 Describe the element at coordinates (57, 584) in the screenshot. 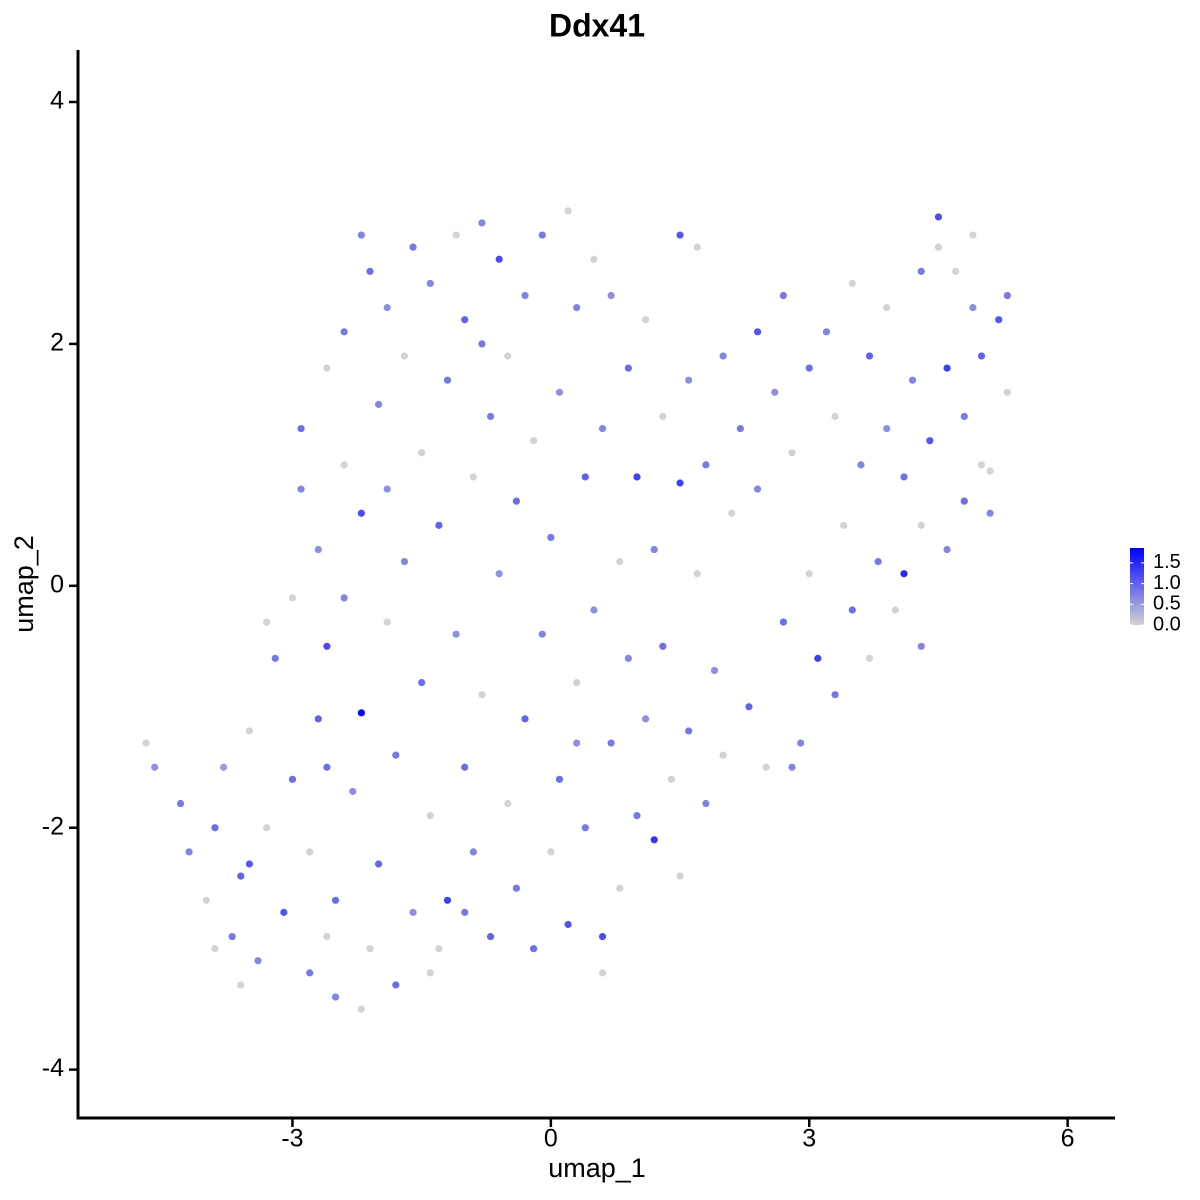

I see `y-tick-label: 0` at that location.